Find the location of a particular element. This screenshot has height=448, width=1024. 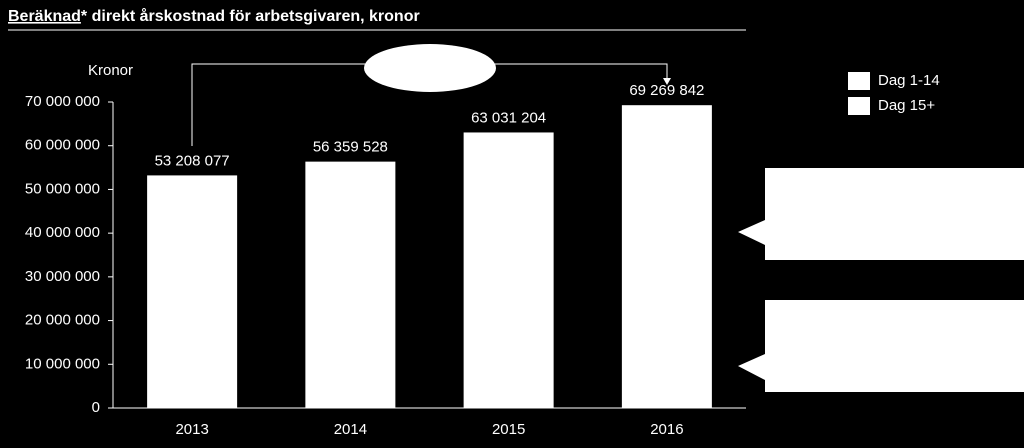

legend-label: Dag 15+ is located at coordinates (906, 105).